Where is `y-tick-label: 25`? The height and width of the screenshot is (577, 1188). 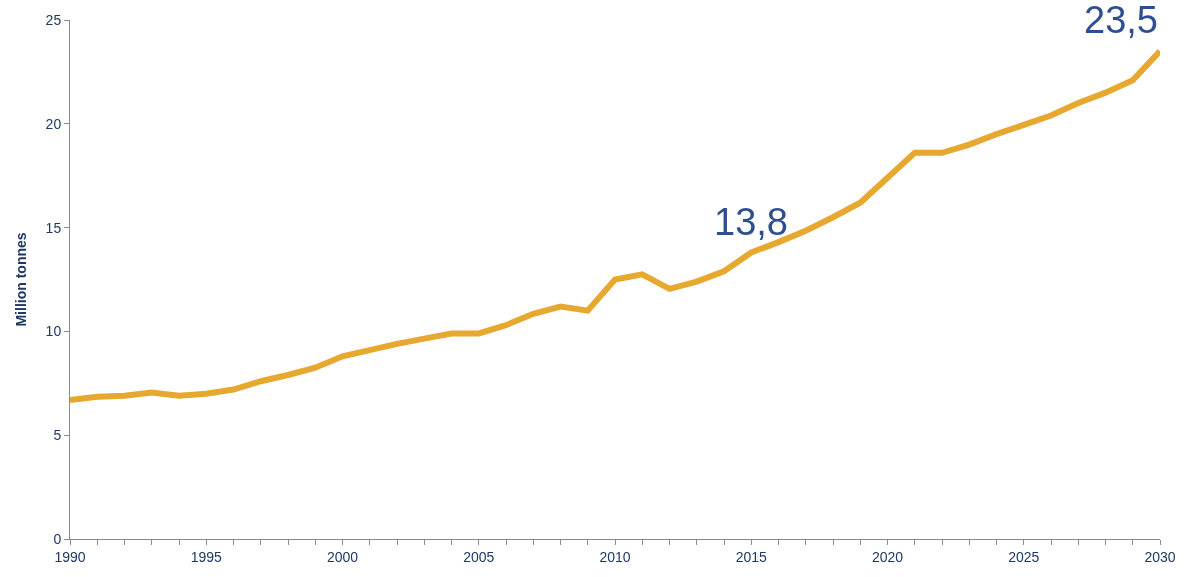
y-tick-label: 25 is located at coordinates (53, 19).